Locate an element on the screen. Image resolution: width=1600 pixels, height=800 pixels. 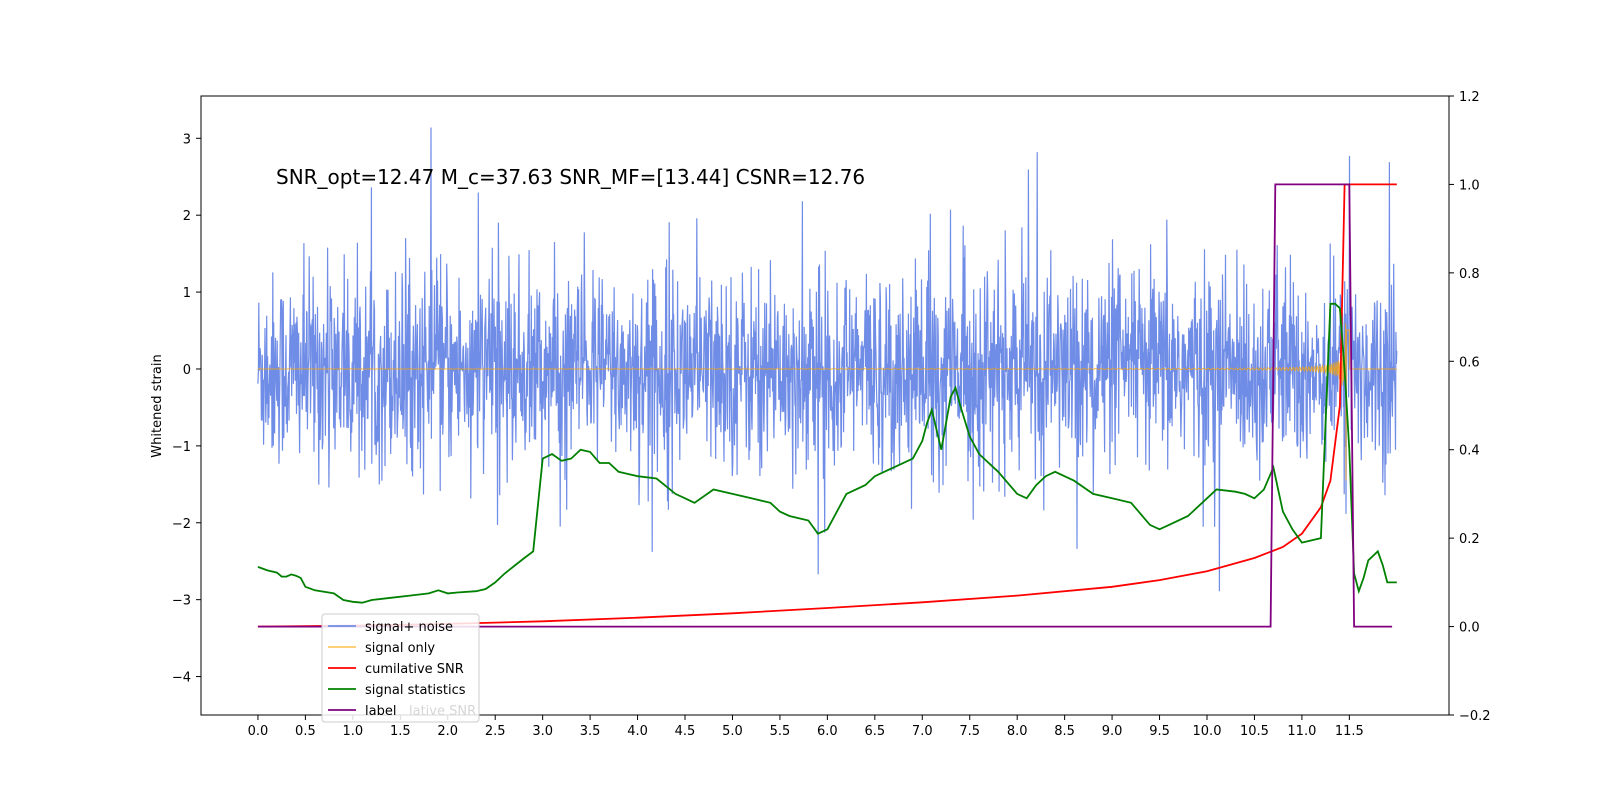
y-tick-label: 1 is located at coordinates (187, 293).